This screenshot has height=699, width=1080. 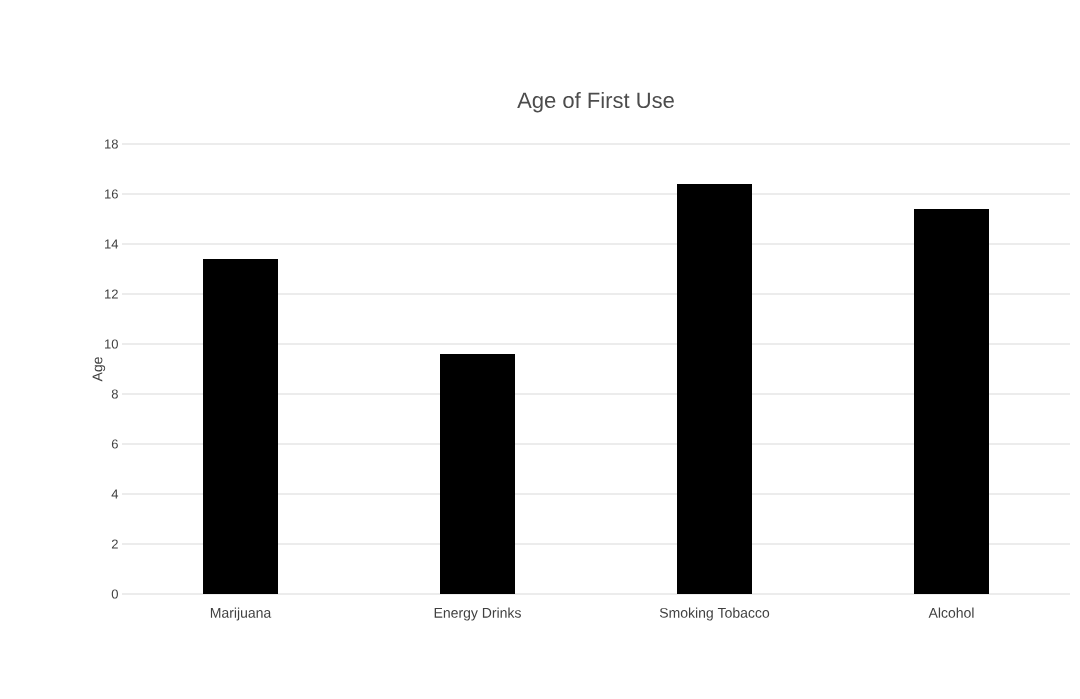 I want to click on y-tick-label: 12, so click(x=111, y=294).